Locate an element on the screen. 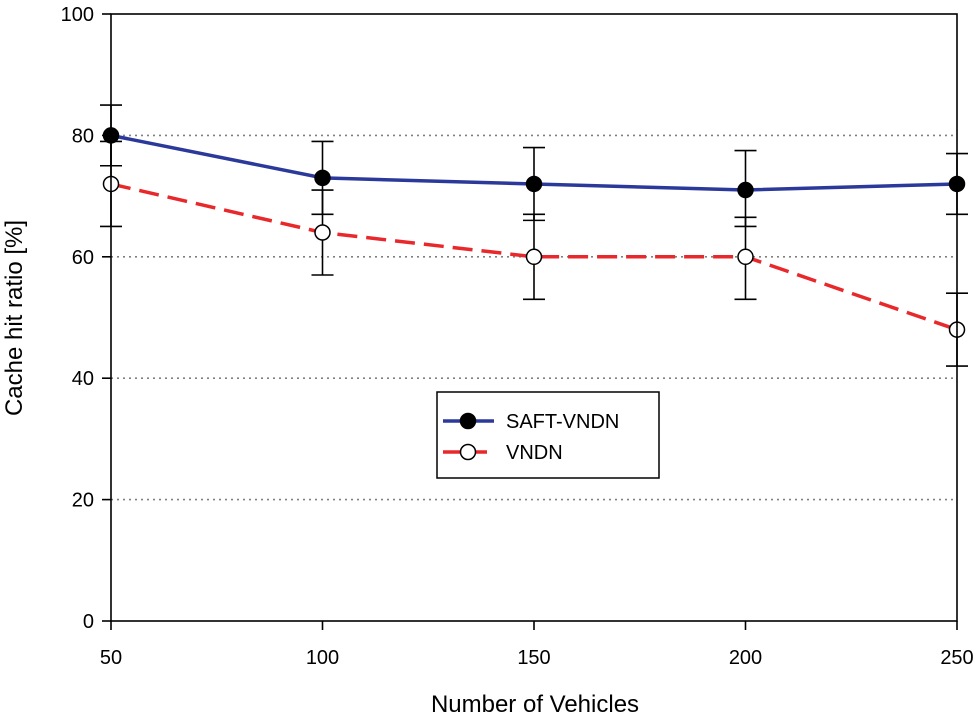  legend: SAFT-VNDN VNDN is located at coordinates (548, 435).